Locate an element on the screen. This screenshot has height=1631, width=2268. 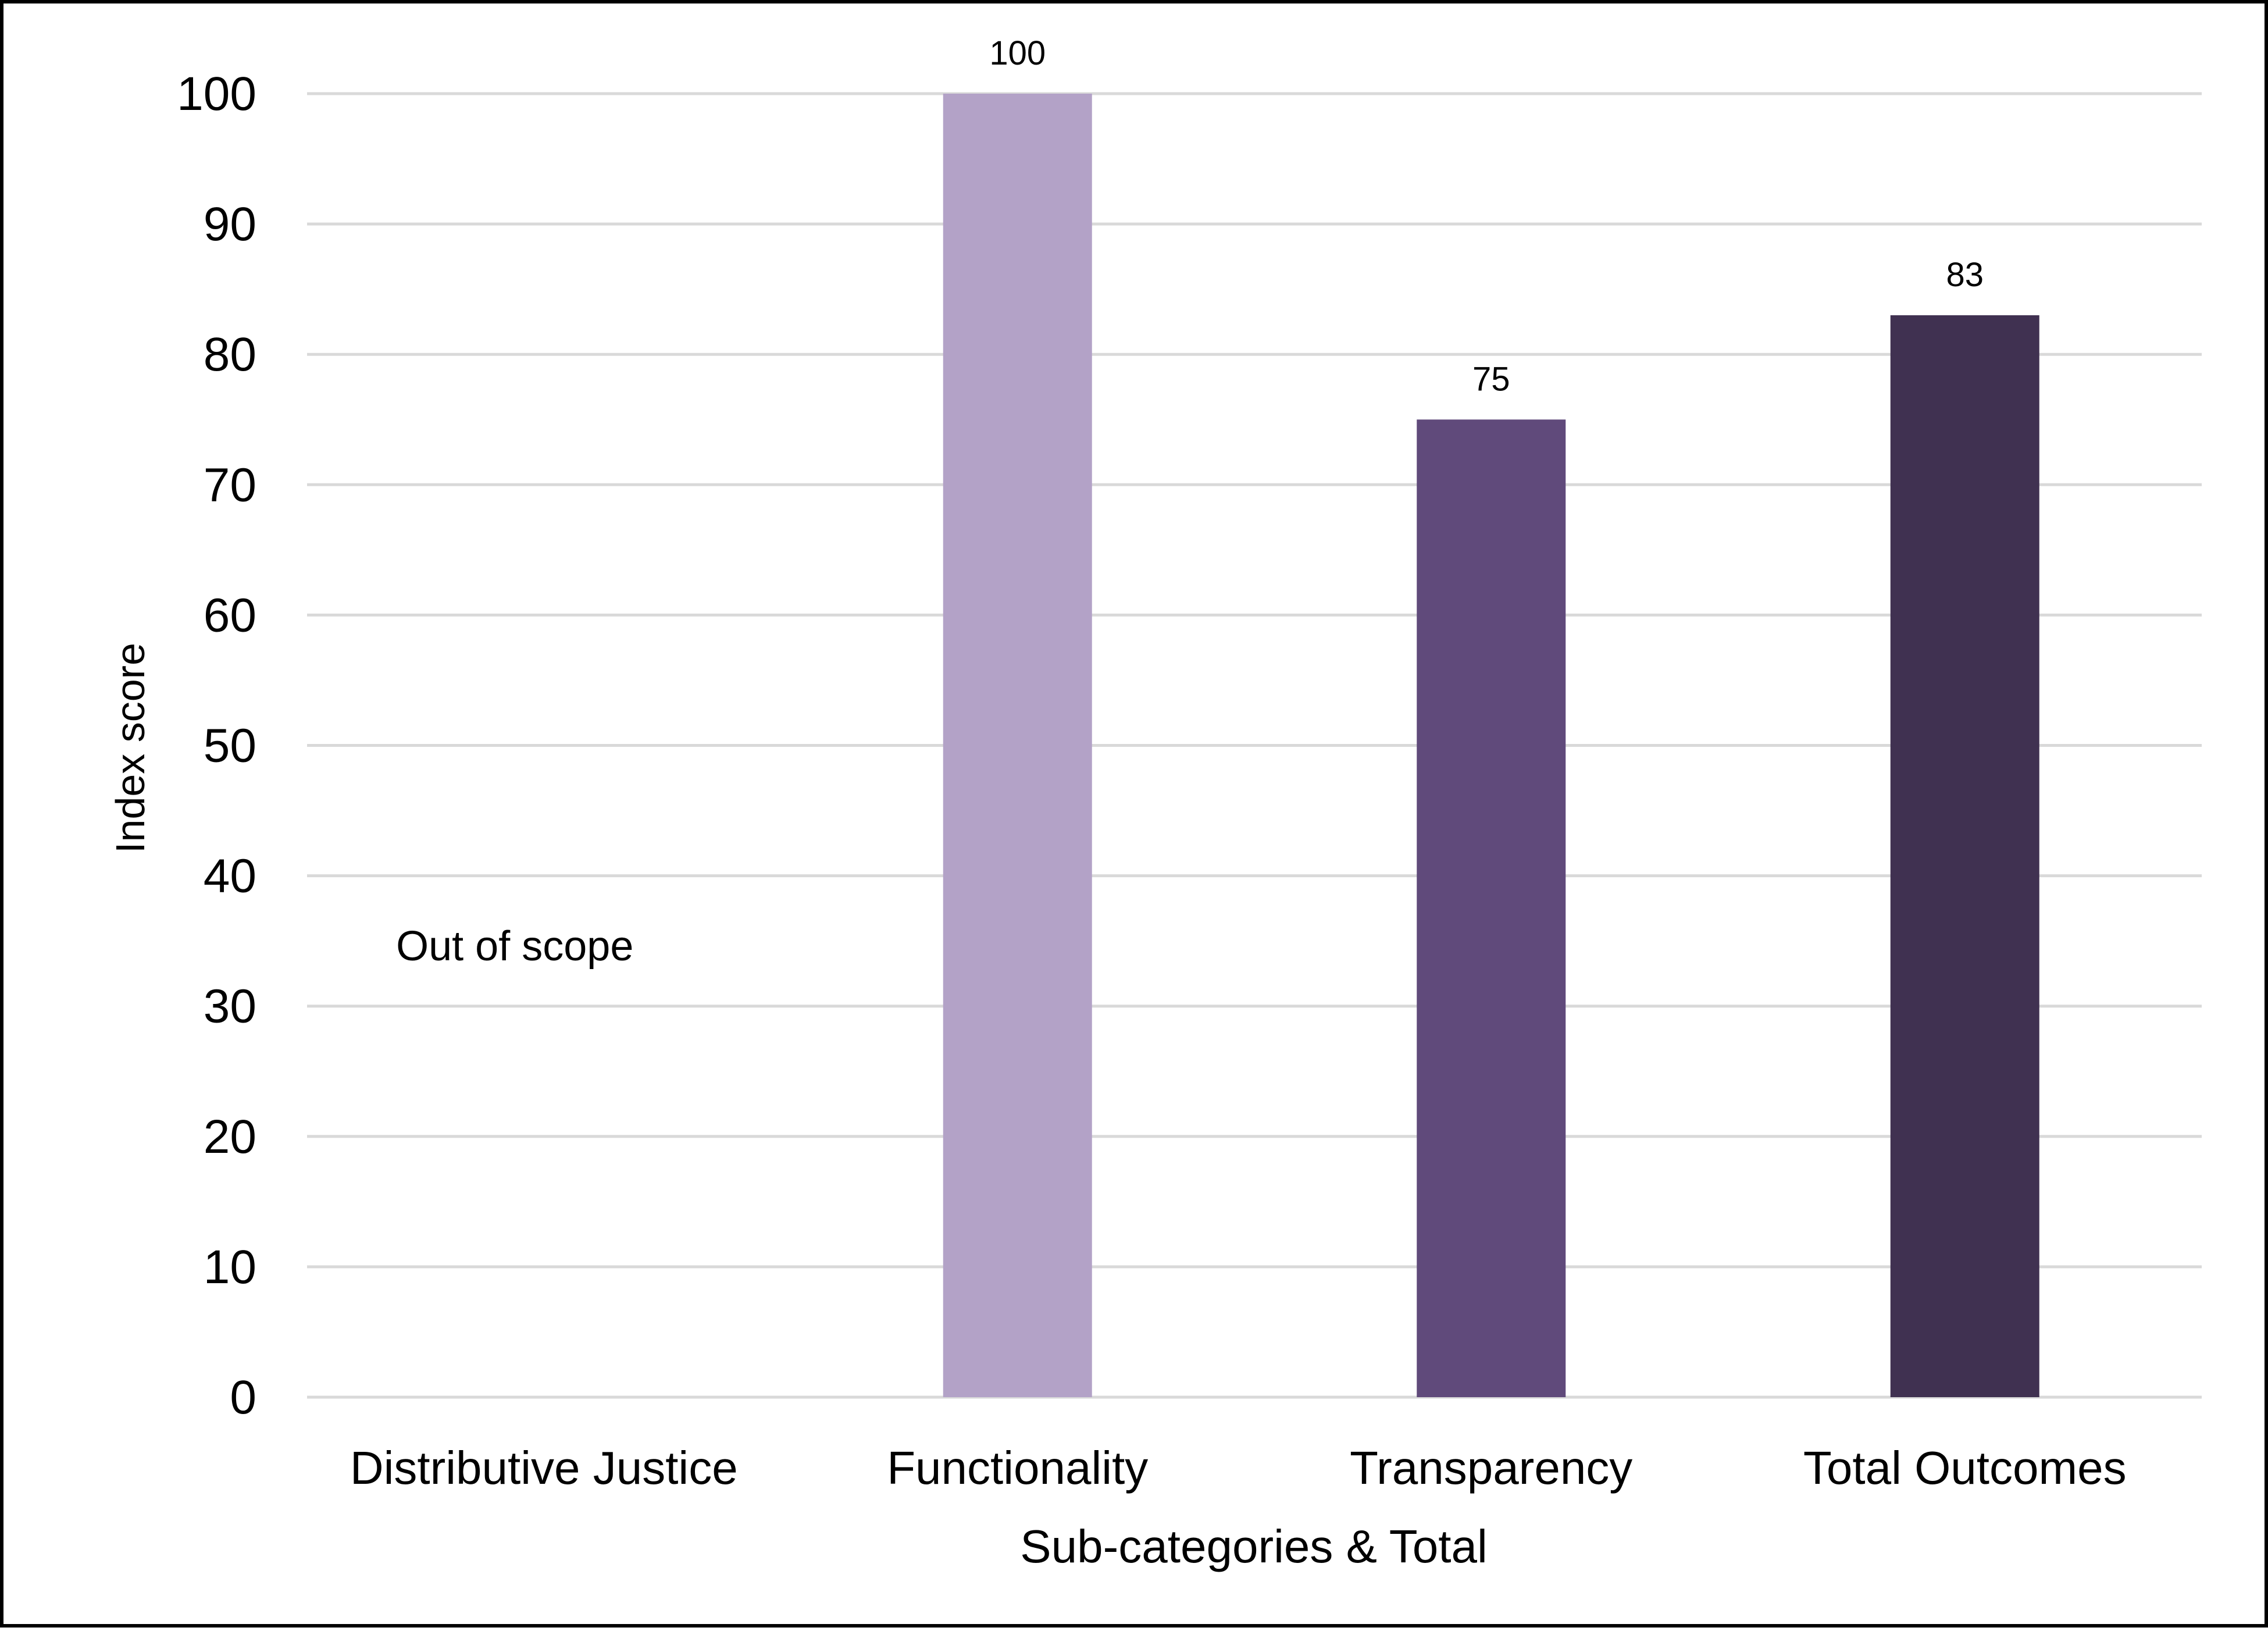
x-axis-title: Sub-categories & Total is located at coordinates (1254, 1546).